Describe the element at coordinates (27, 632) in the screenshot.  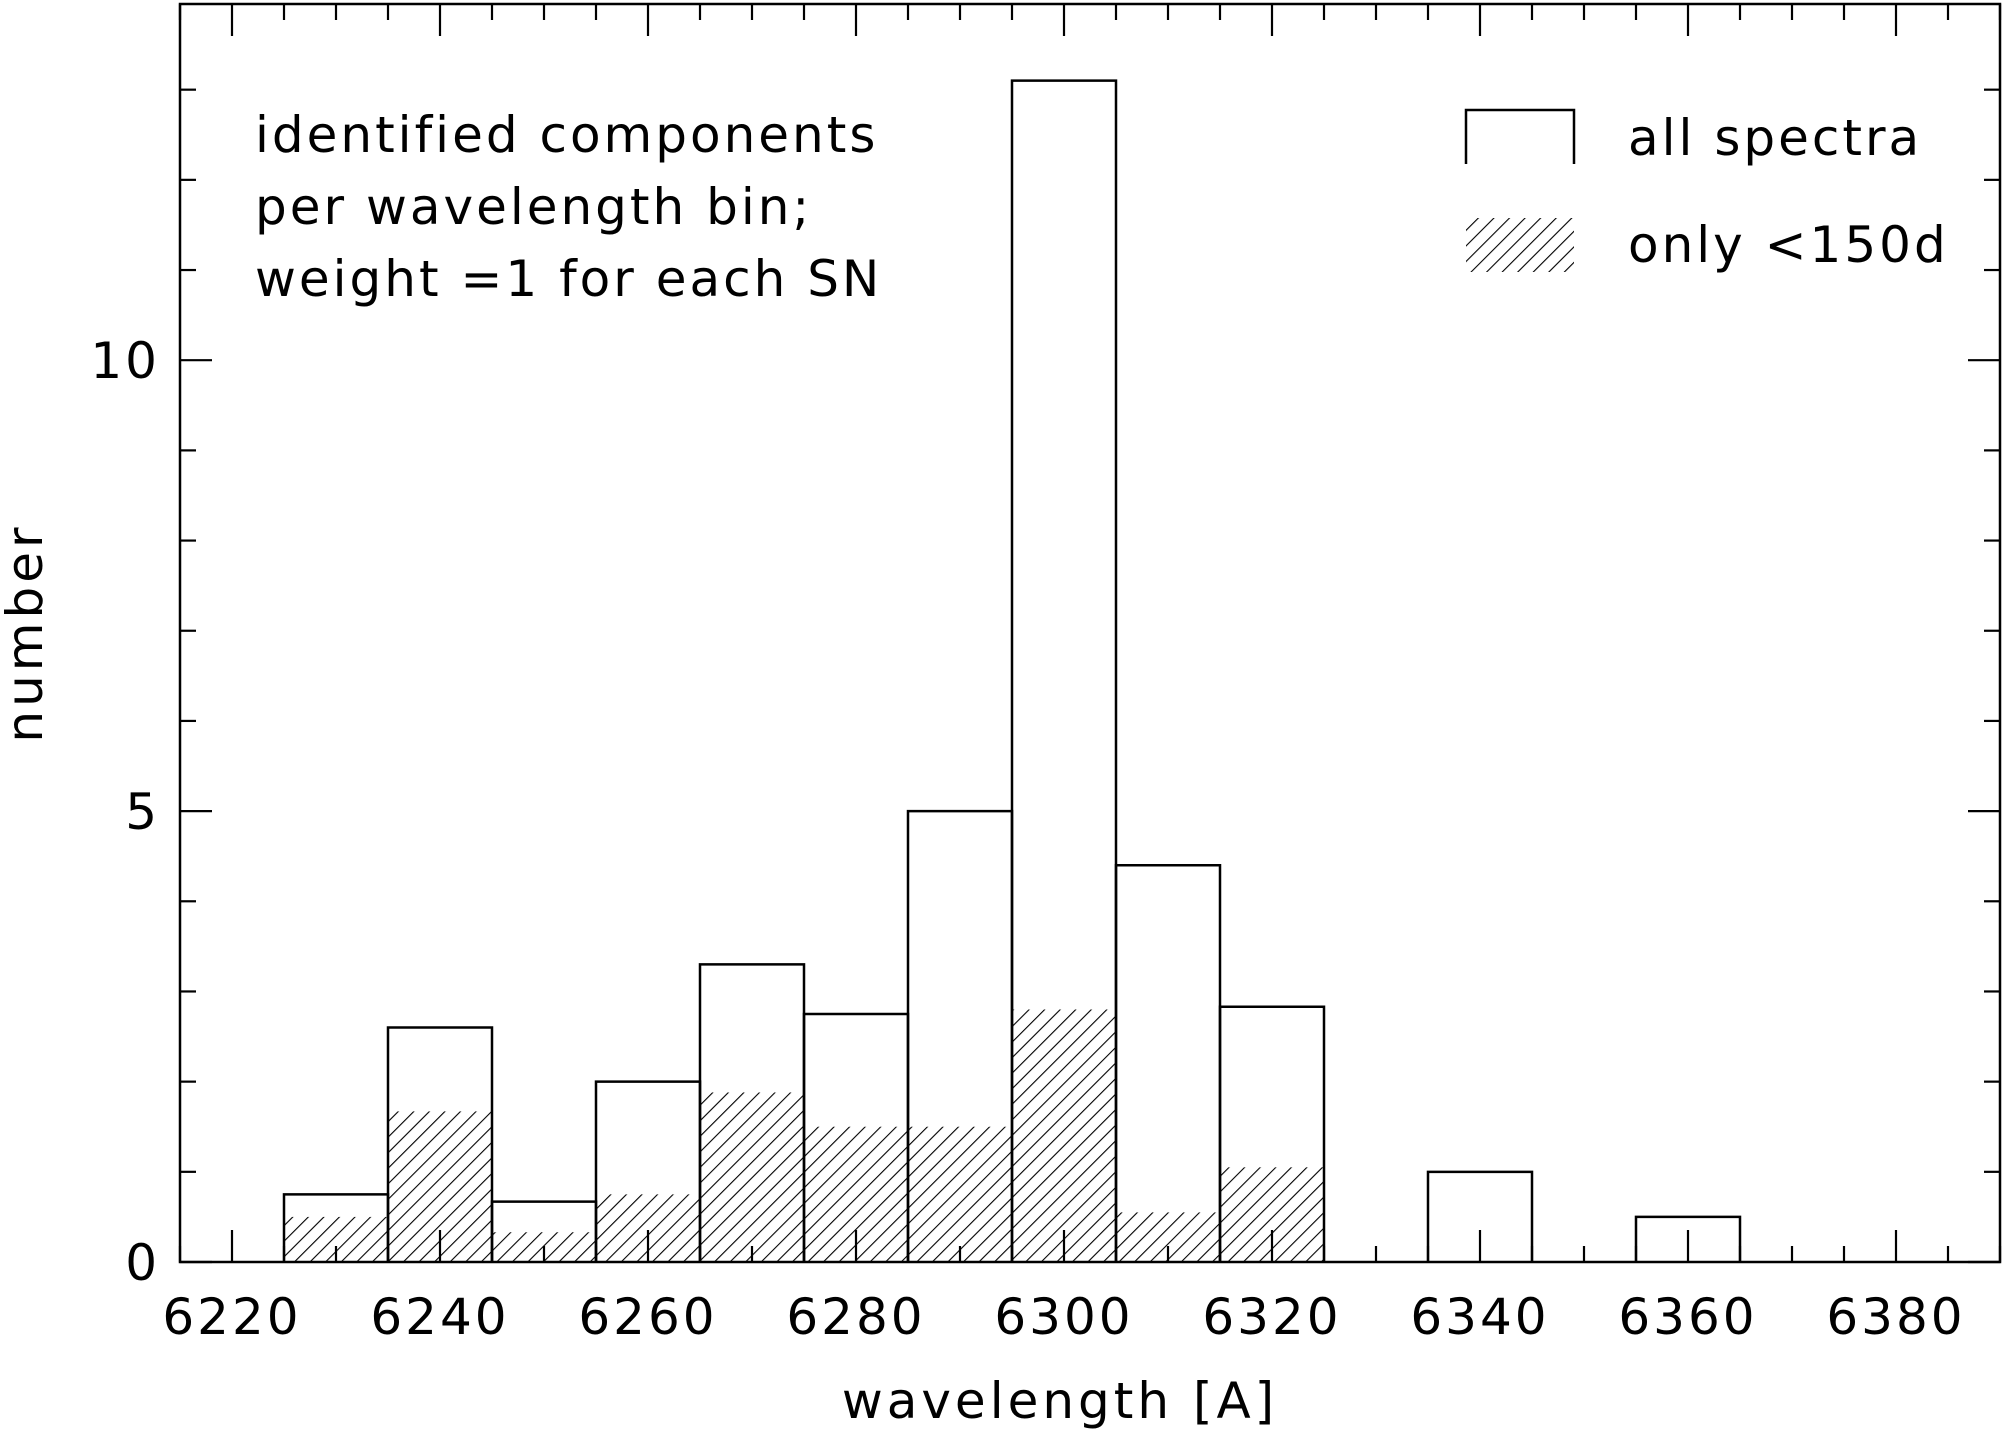
I see `y-axis-label: number` at that location.